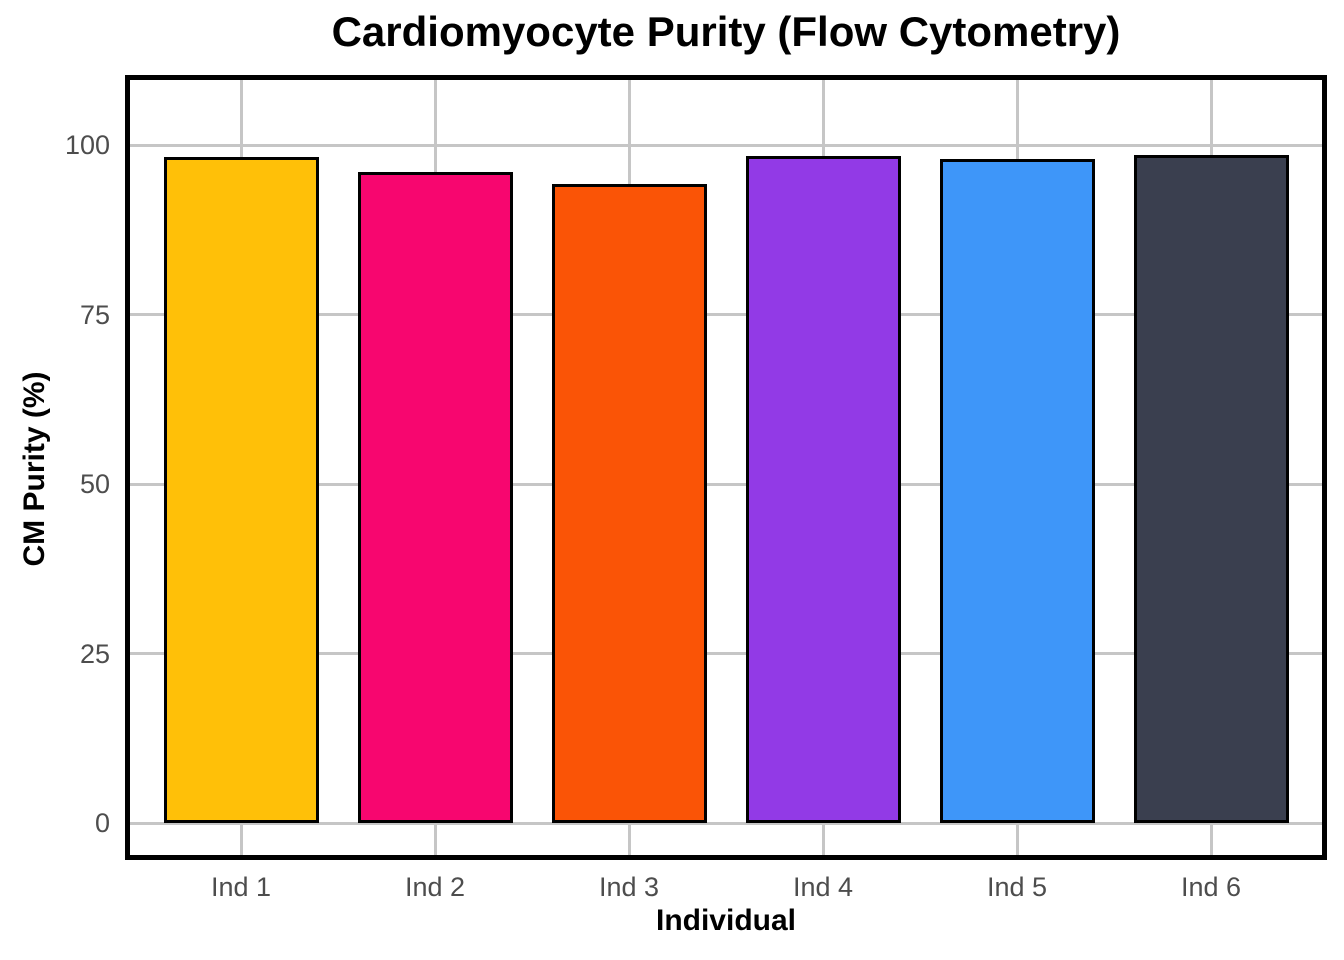 The width and height of the screenshot is (1344, 960). Describe the element at coordinates (94, 653) in the screenshot. I see `y-tick-label-25: 25` at that location.